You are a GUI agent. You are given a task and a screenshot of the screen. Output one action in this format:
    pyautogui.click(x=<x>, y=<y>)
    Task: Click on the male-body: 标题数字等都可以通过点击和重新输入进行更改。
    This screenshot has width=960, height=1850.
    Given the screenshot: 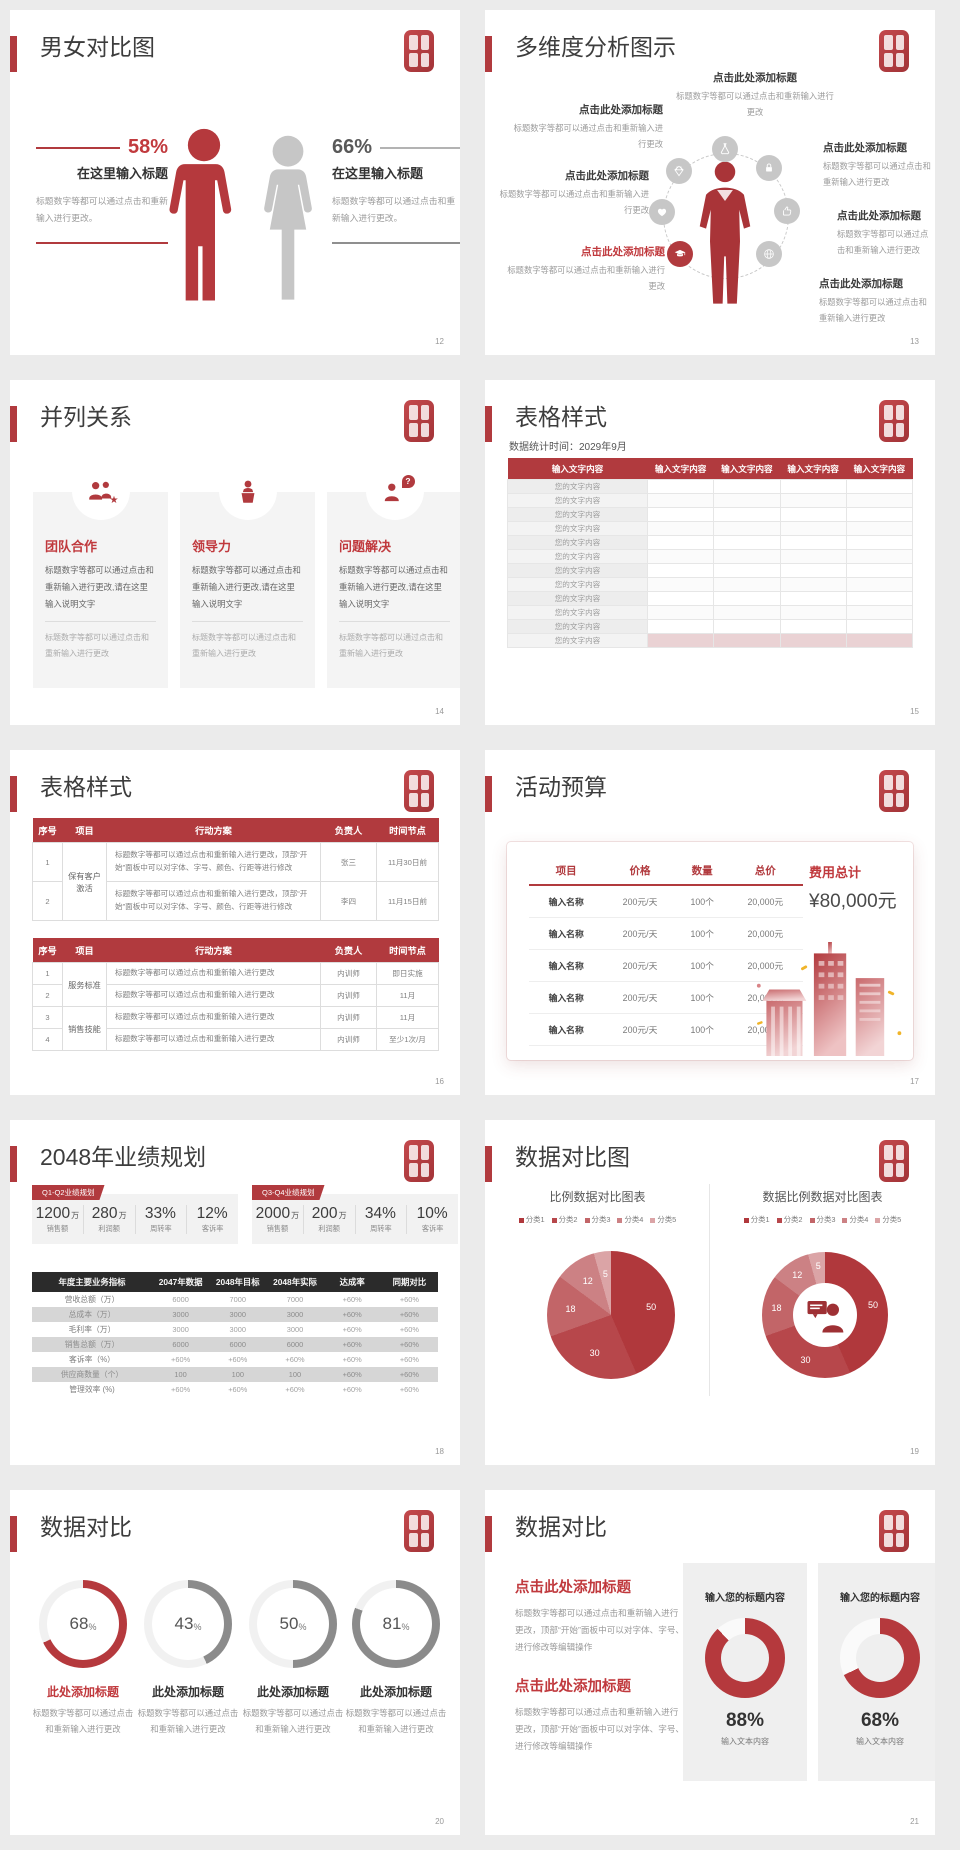 What is the action you would take?
    pyautogui.click(x=102, y=209)
    